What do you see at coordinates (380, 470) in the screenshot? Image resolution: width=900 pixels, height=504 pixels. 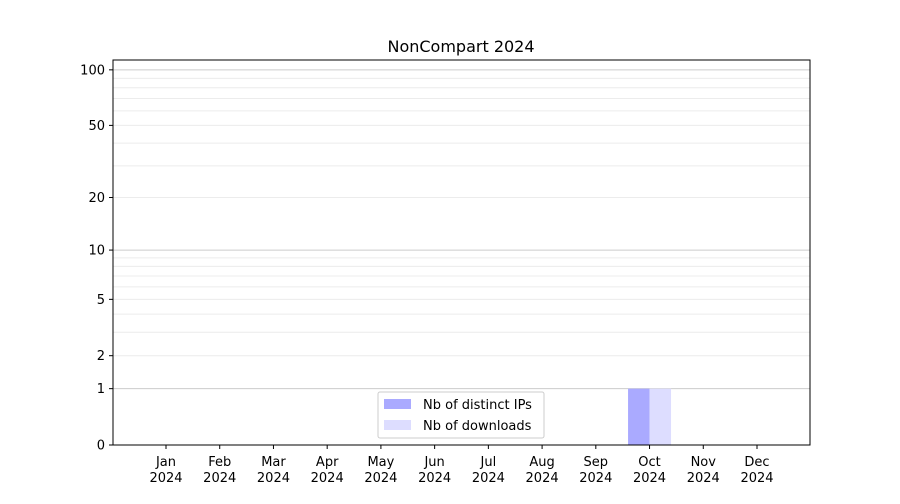 I see `x-tick-label: May 2024` at bounding box center [380, 470].